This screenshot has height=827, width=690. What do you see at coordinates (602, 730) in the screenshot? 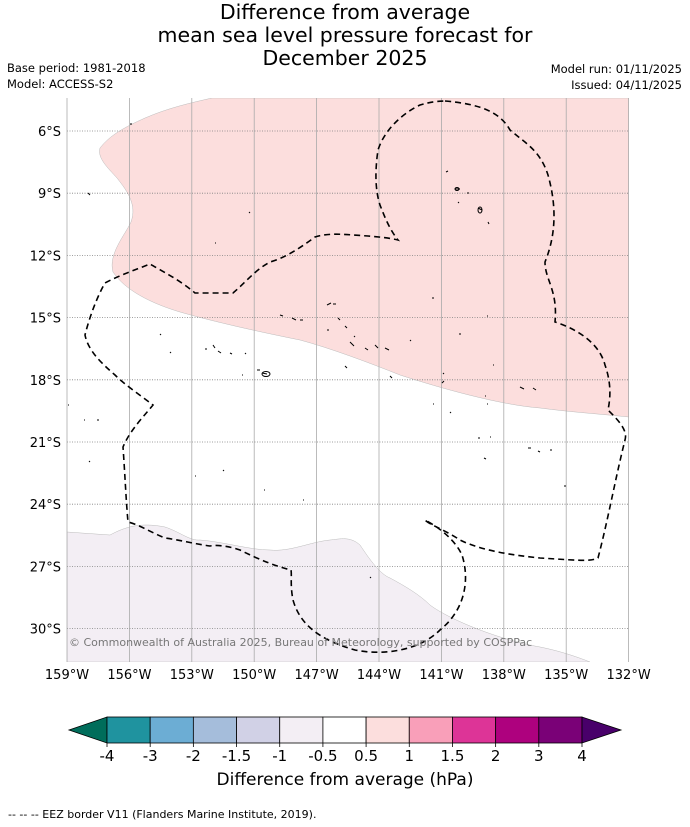
I see `colorbar-extend-high` at bounding box center [602, 730].